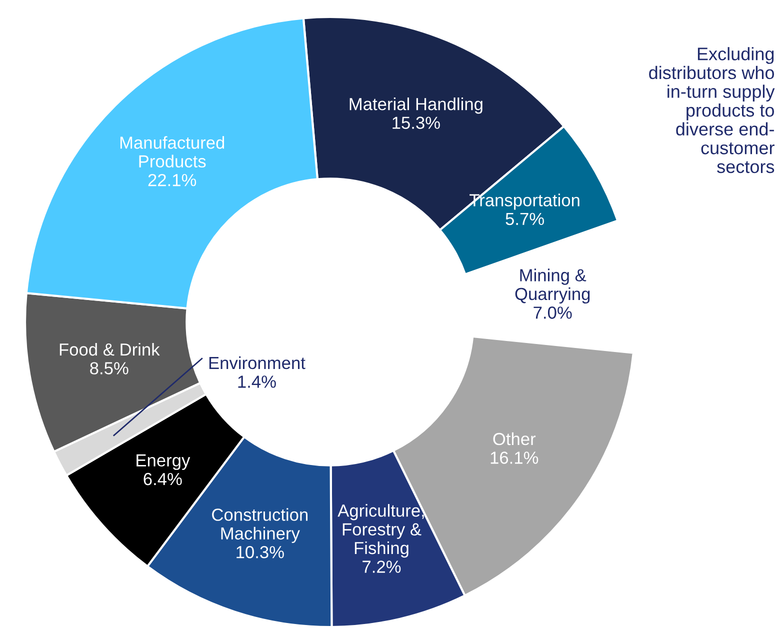 The width and height of the screenshot is (781, 628). Describe the element at coordinates (553, 312) in the screenshot. I see `data-label: 7.0%` at that location.